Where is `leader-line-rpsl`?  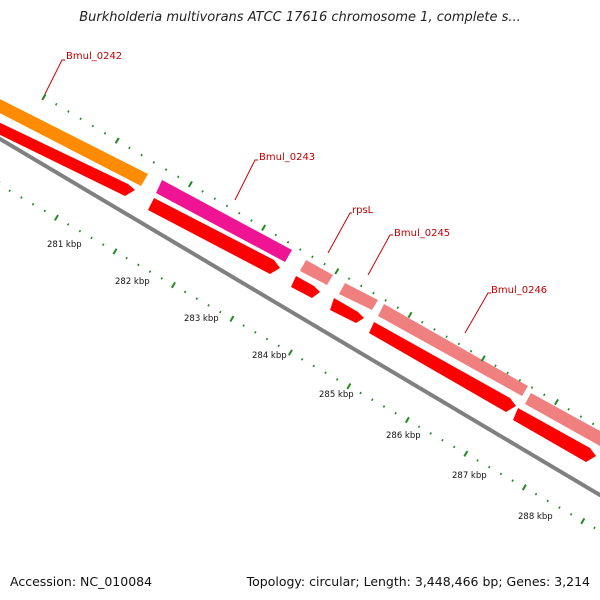 leader-line-rpsl is located at coordinates (339, 233).